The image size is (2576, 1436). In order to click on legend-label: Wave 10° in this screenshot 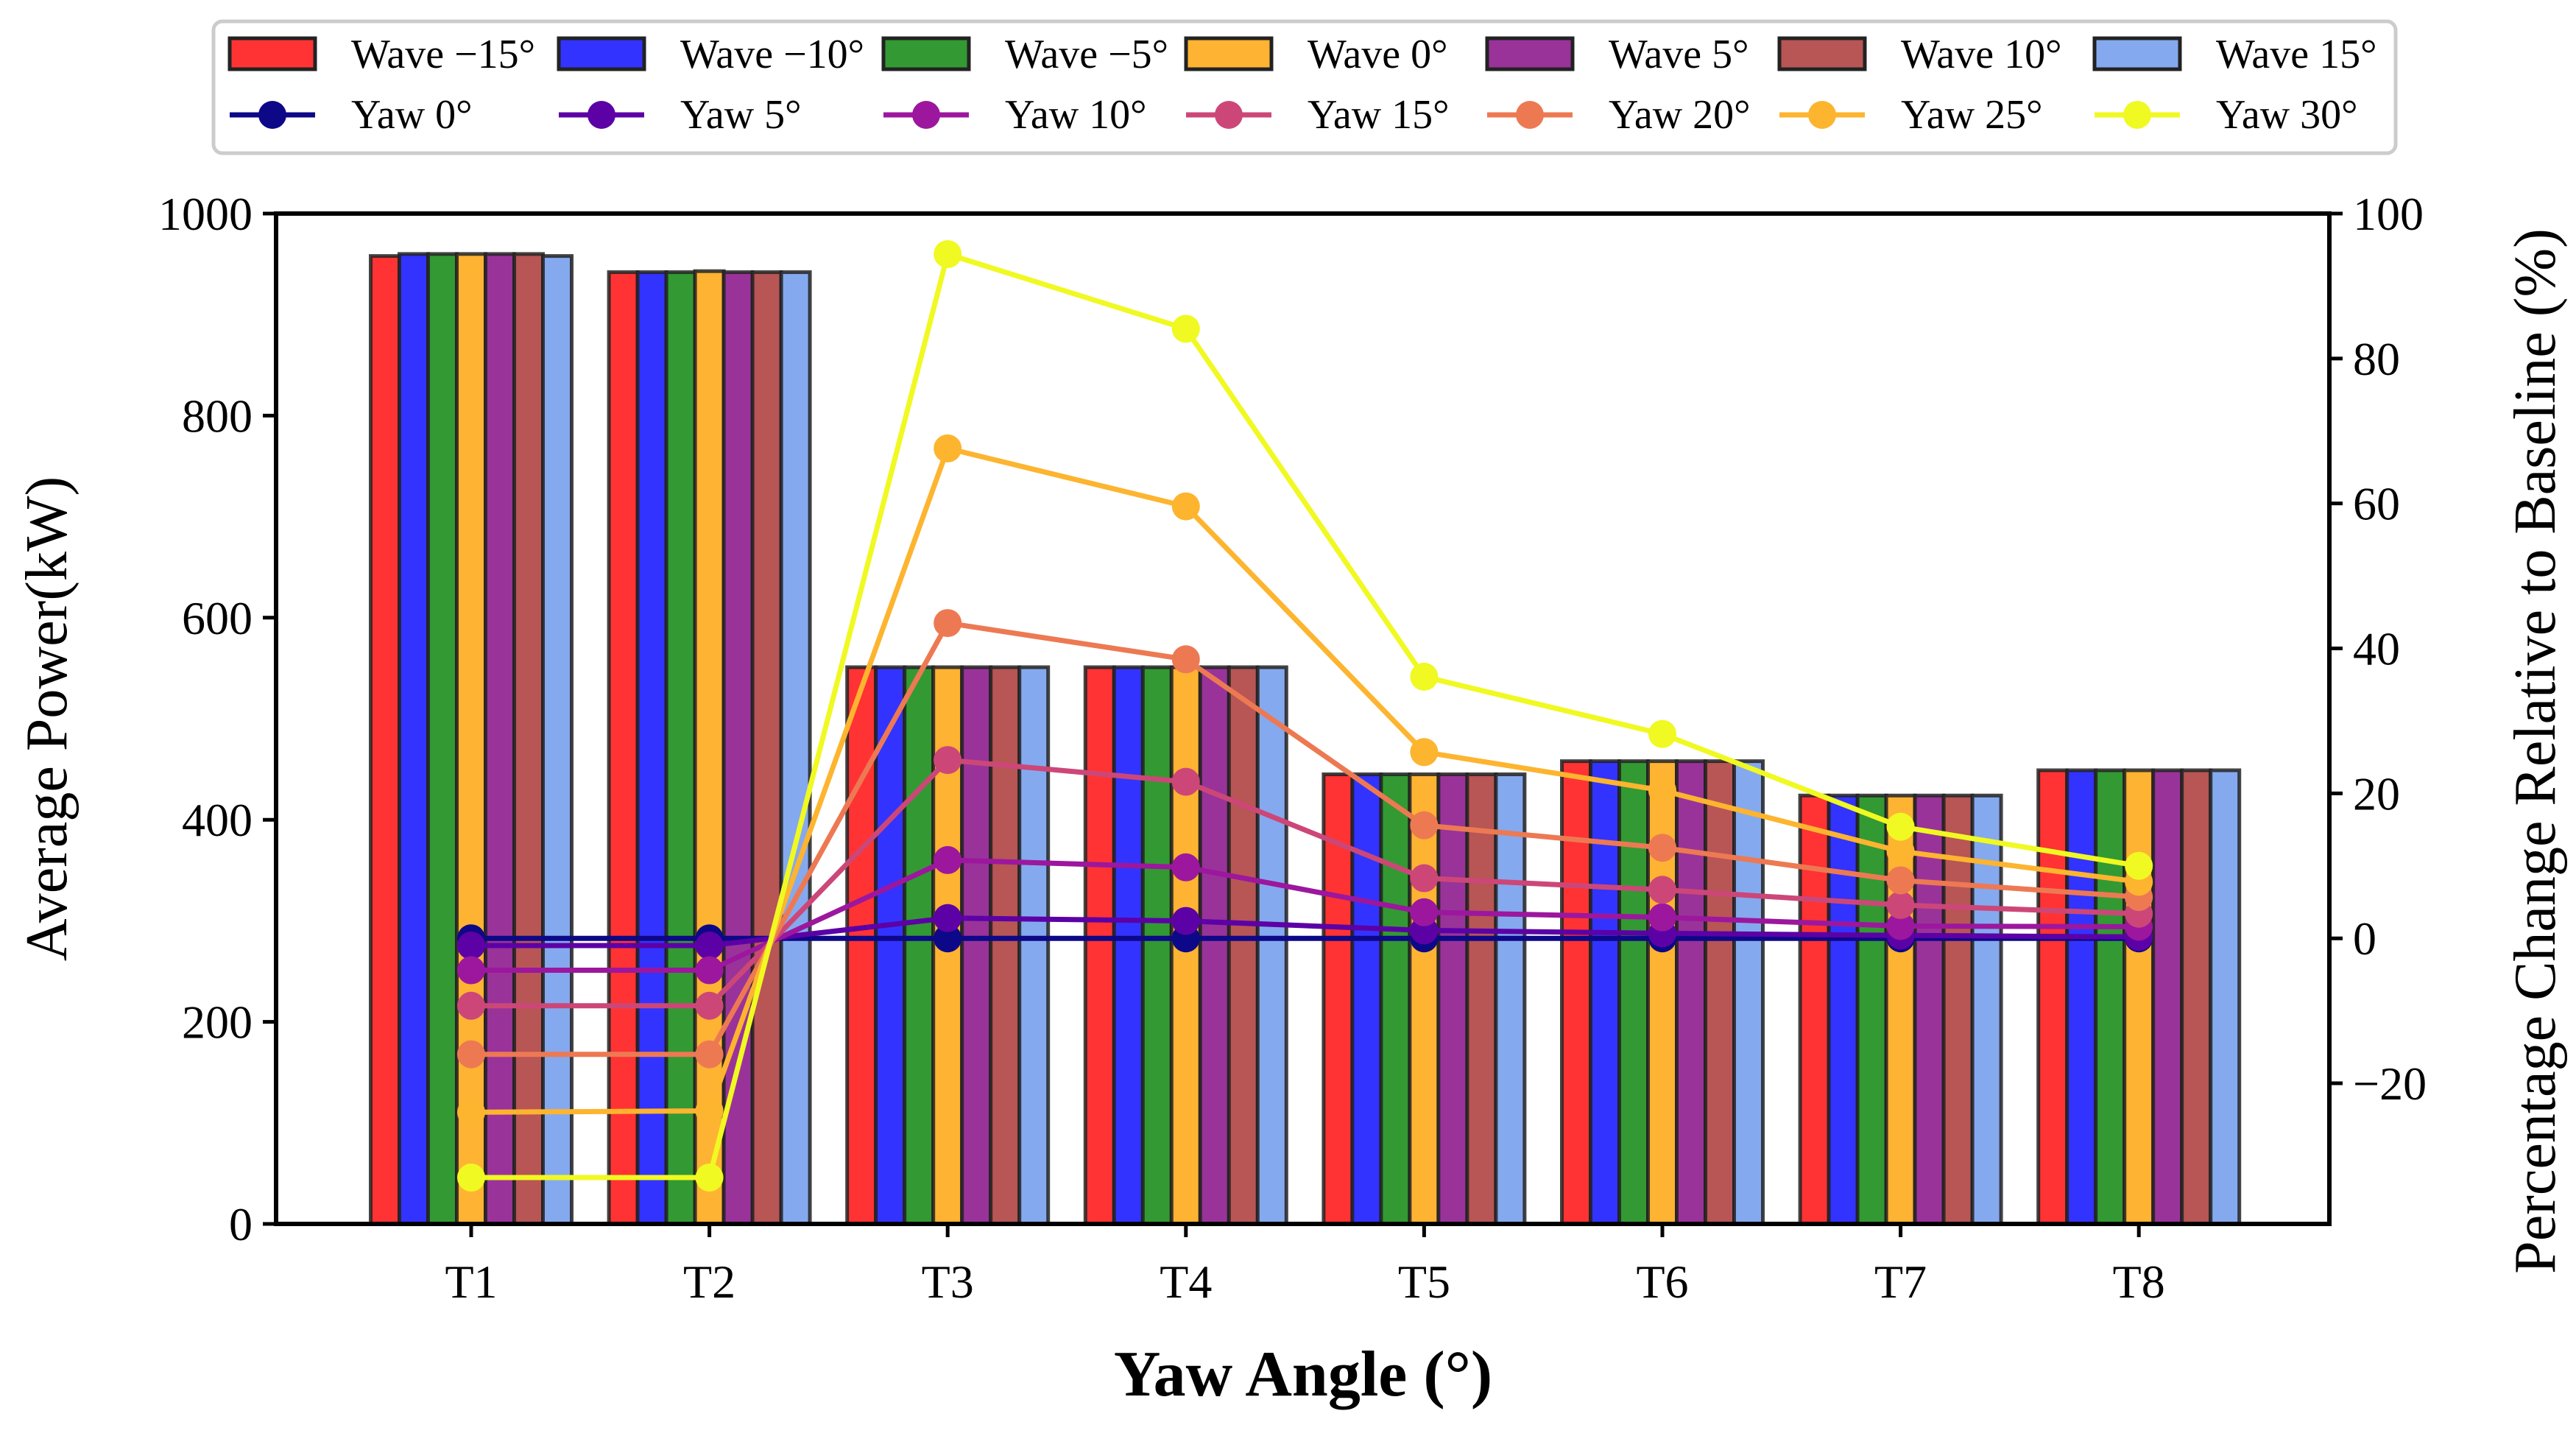, I will do `click(1981, 54)`.